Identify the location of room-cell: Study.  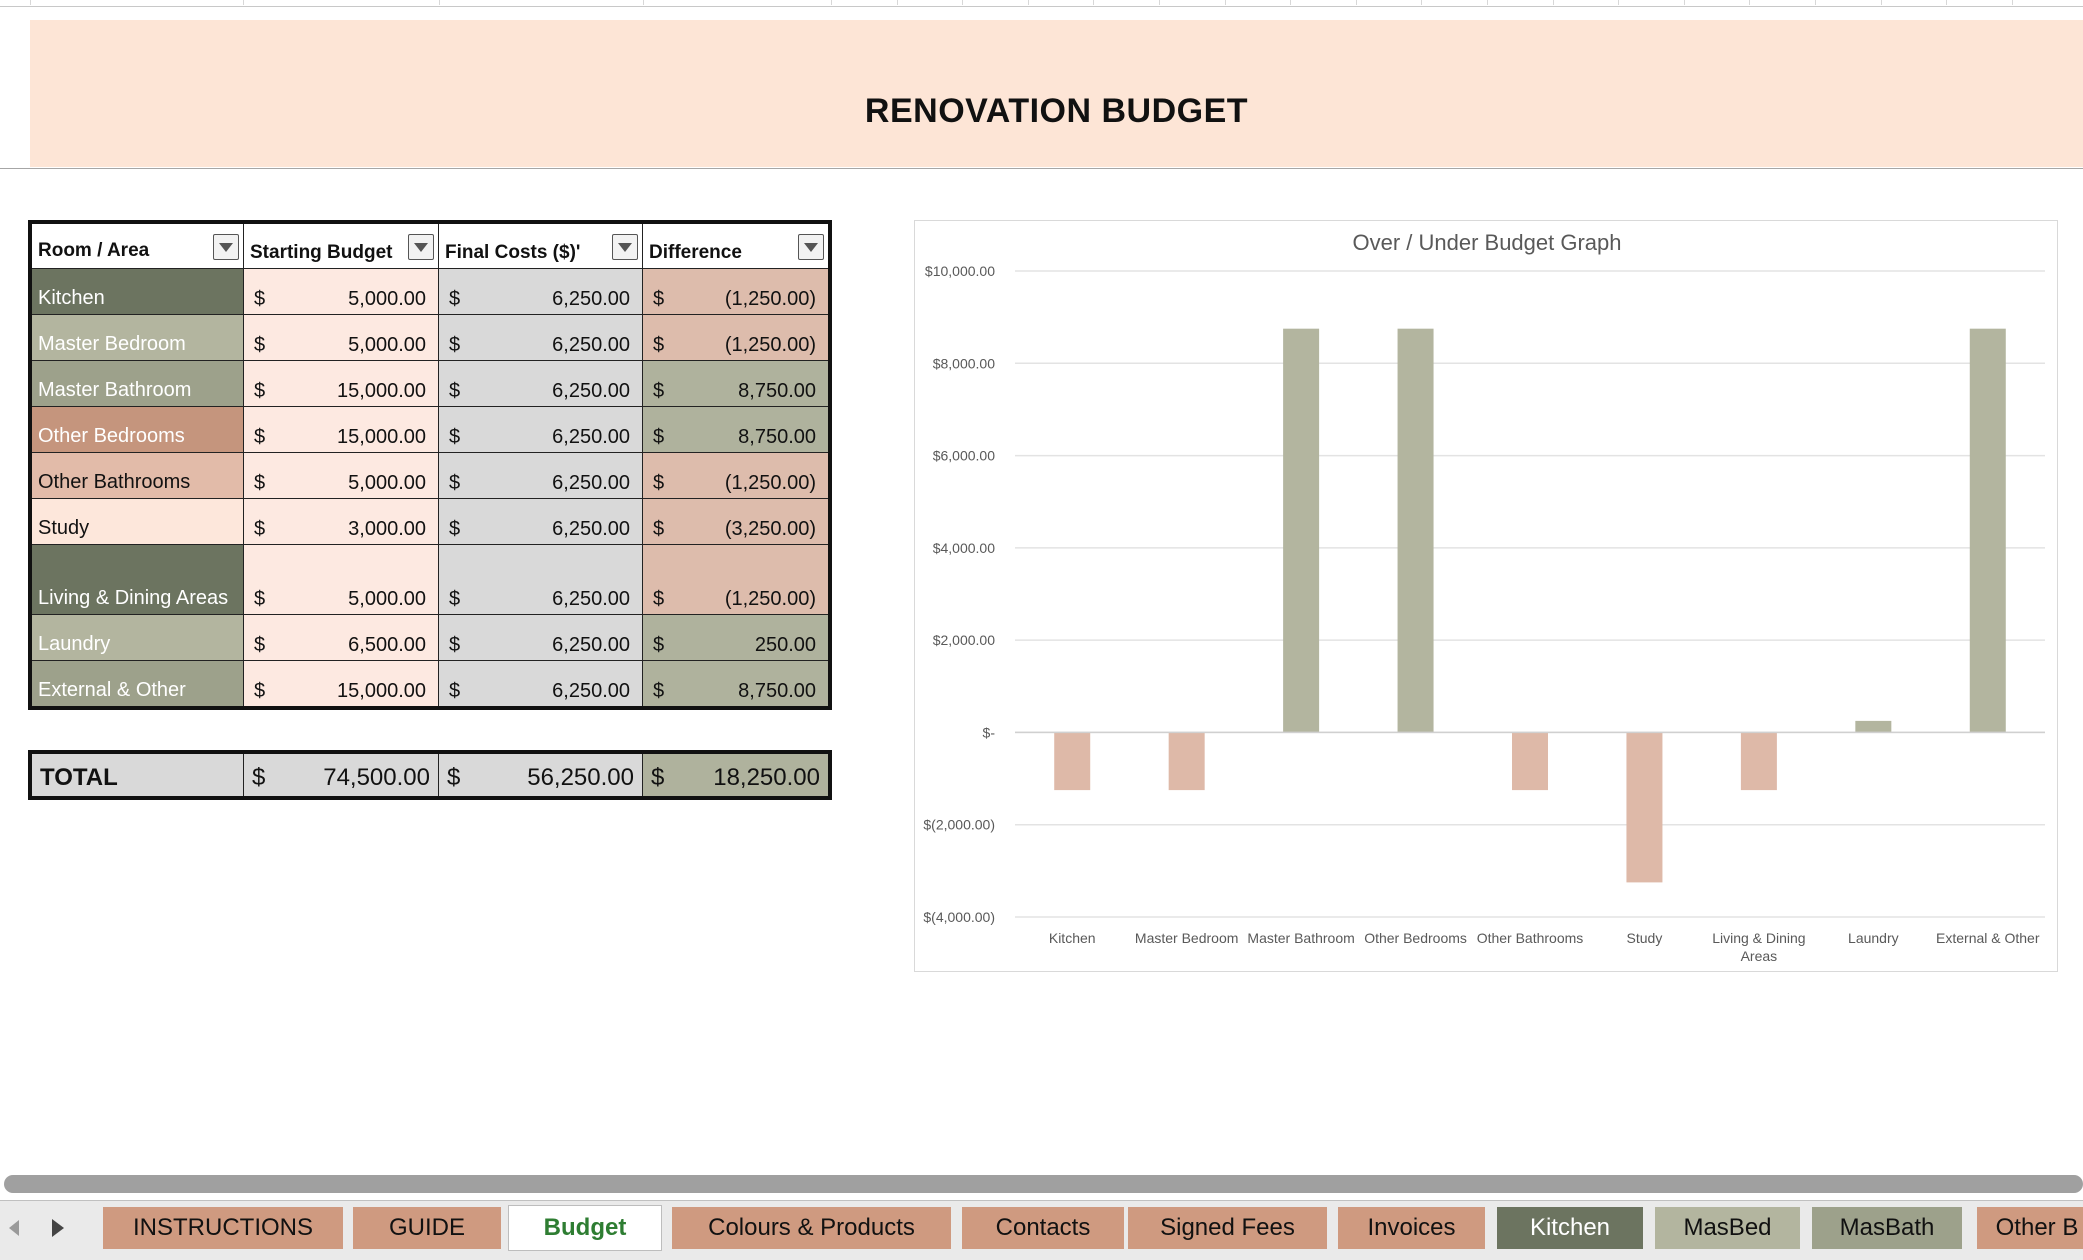
(138, 521).